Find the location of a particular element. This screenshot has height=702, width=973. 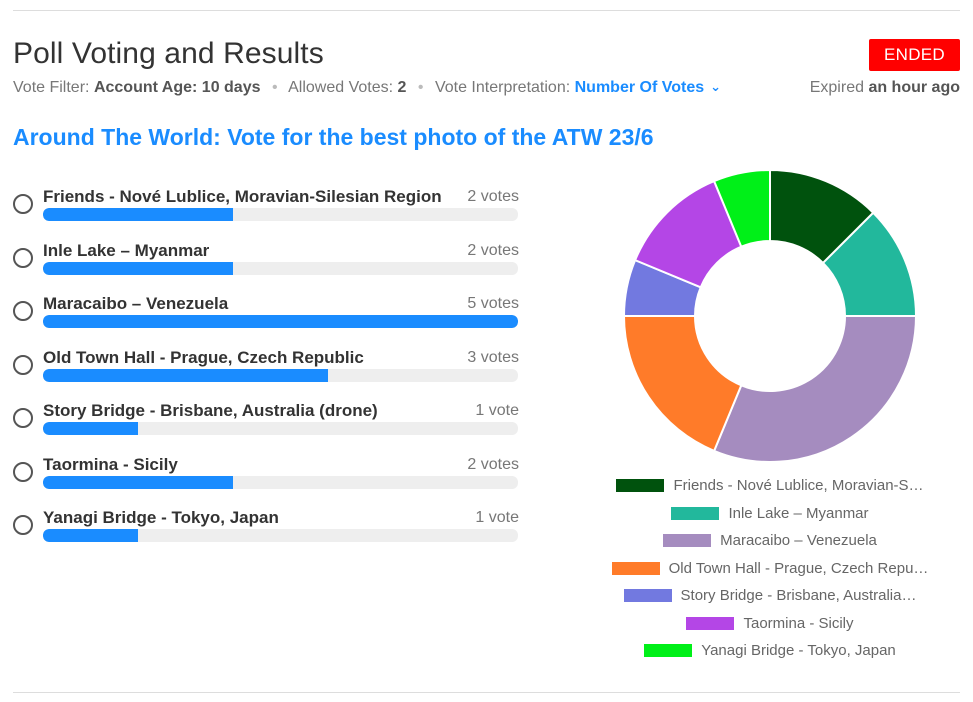

results-donut-chart is located at coordinates (770, 315).